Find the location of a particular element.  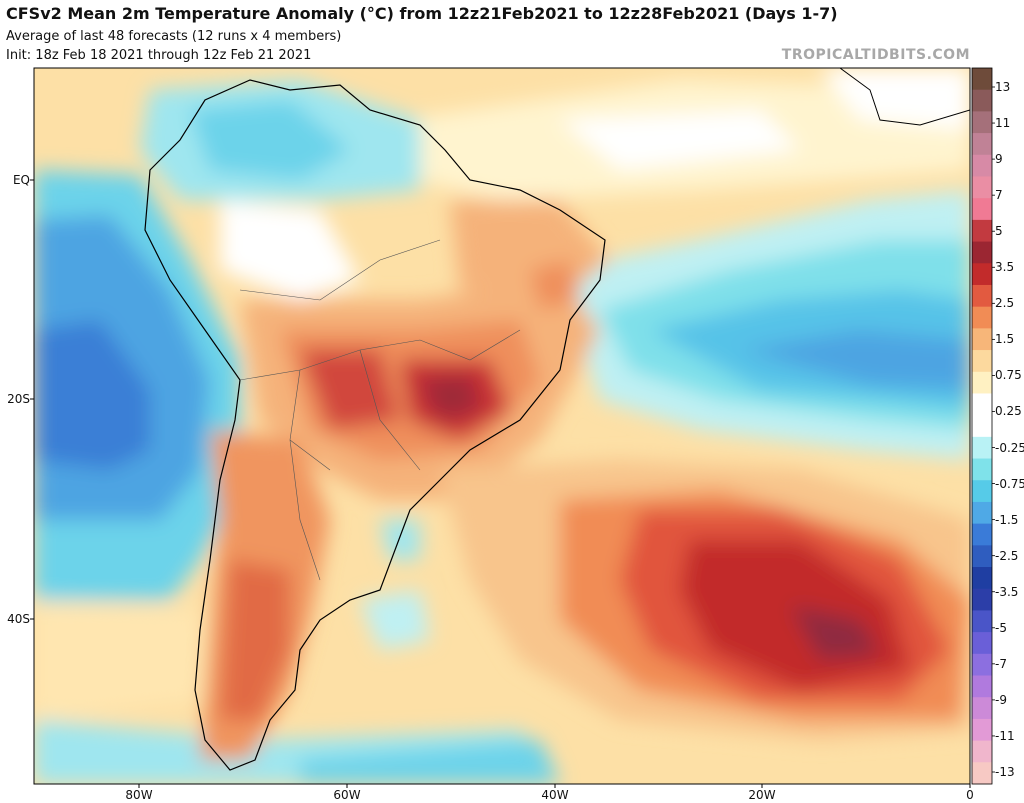

credit-text: TROPICALTIDBITS.COM is located at coordinates (875, 55).